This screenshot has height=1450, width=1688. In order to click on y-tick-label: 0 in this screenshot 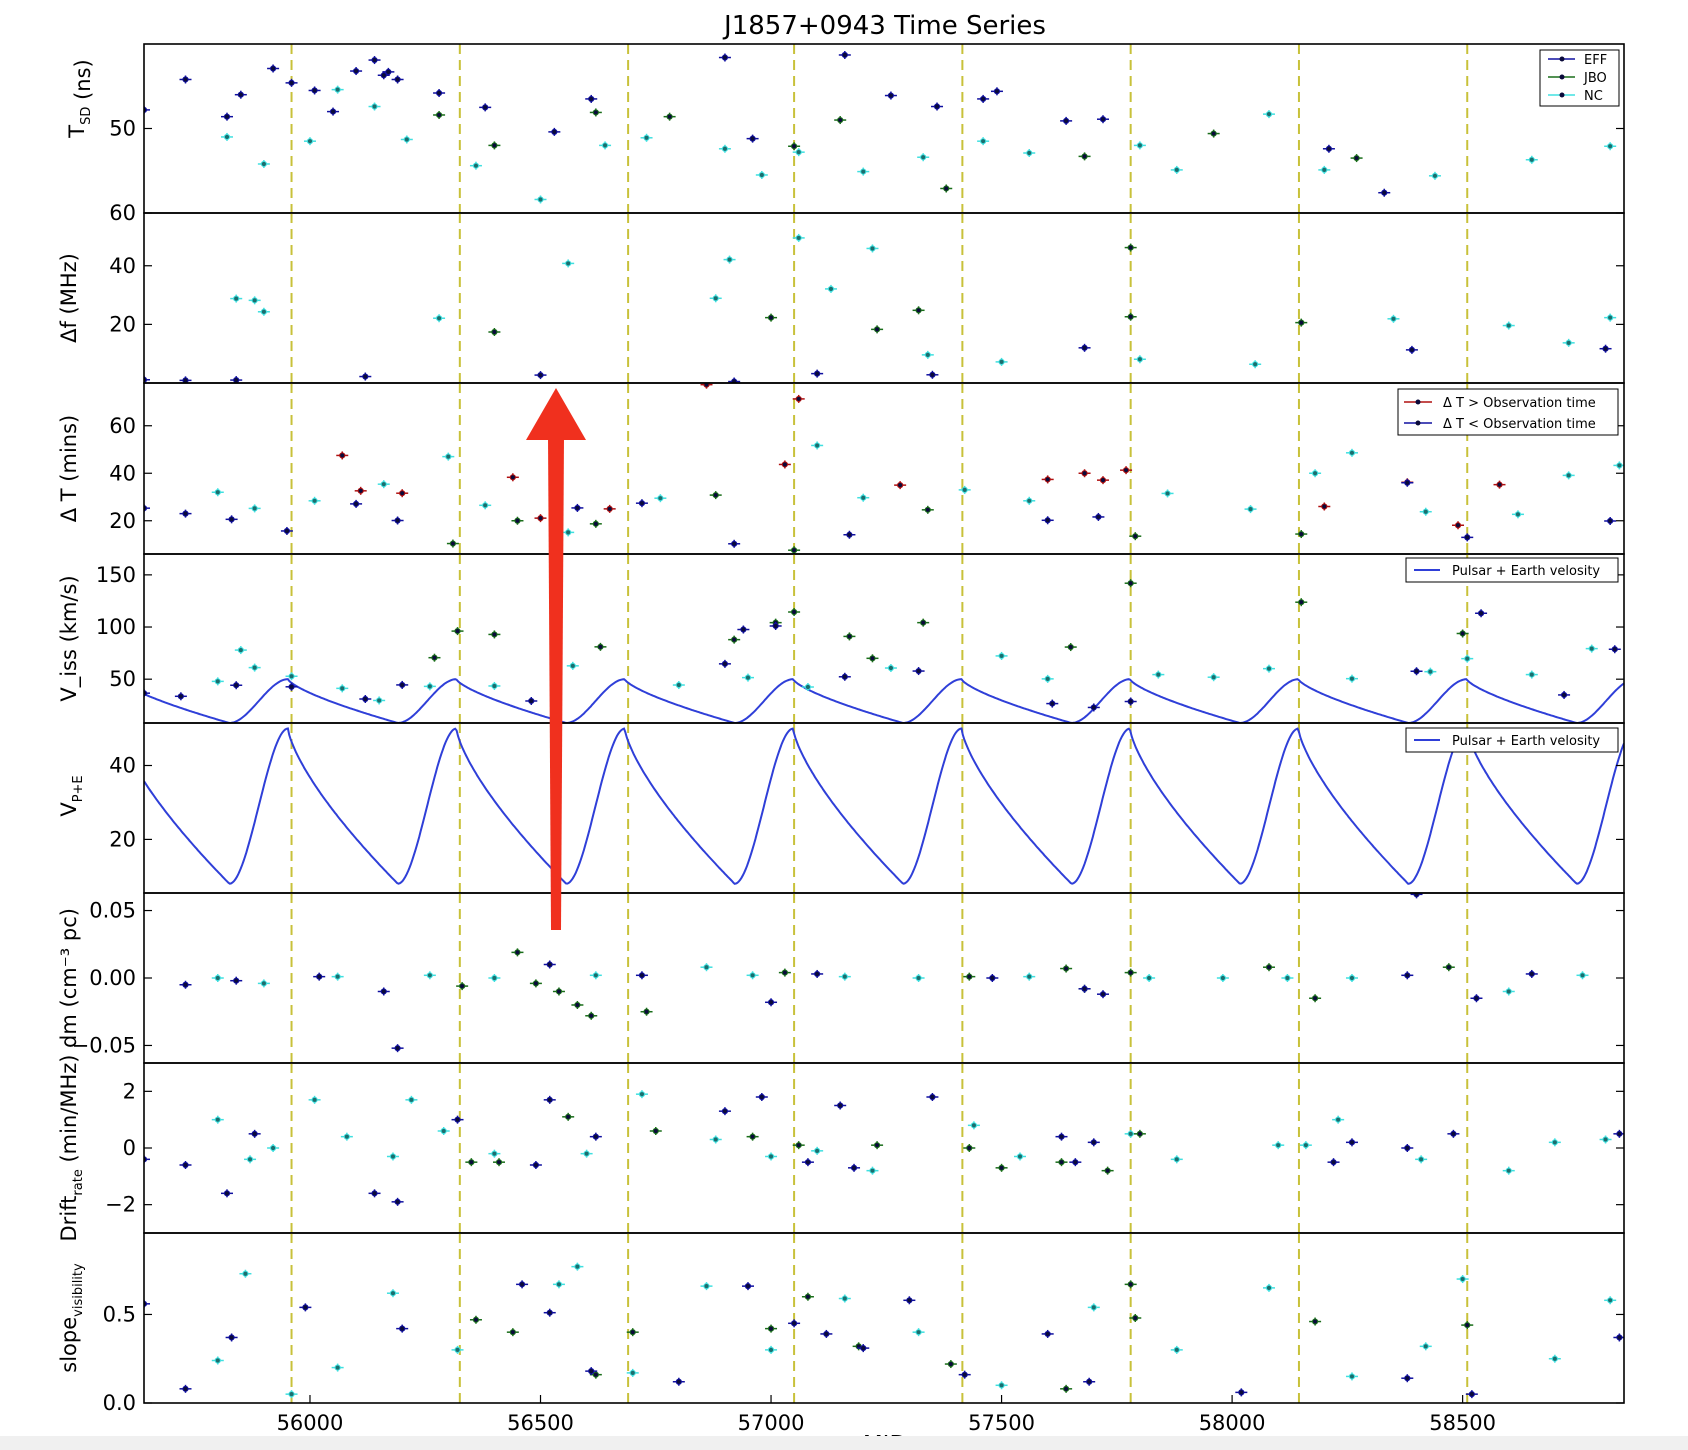, I will do `click(129, 1148)`.